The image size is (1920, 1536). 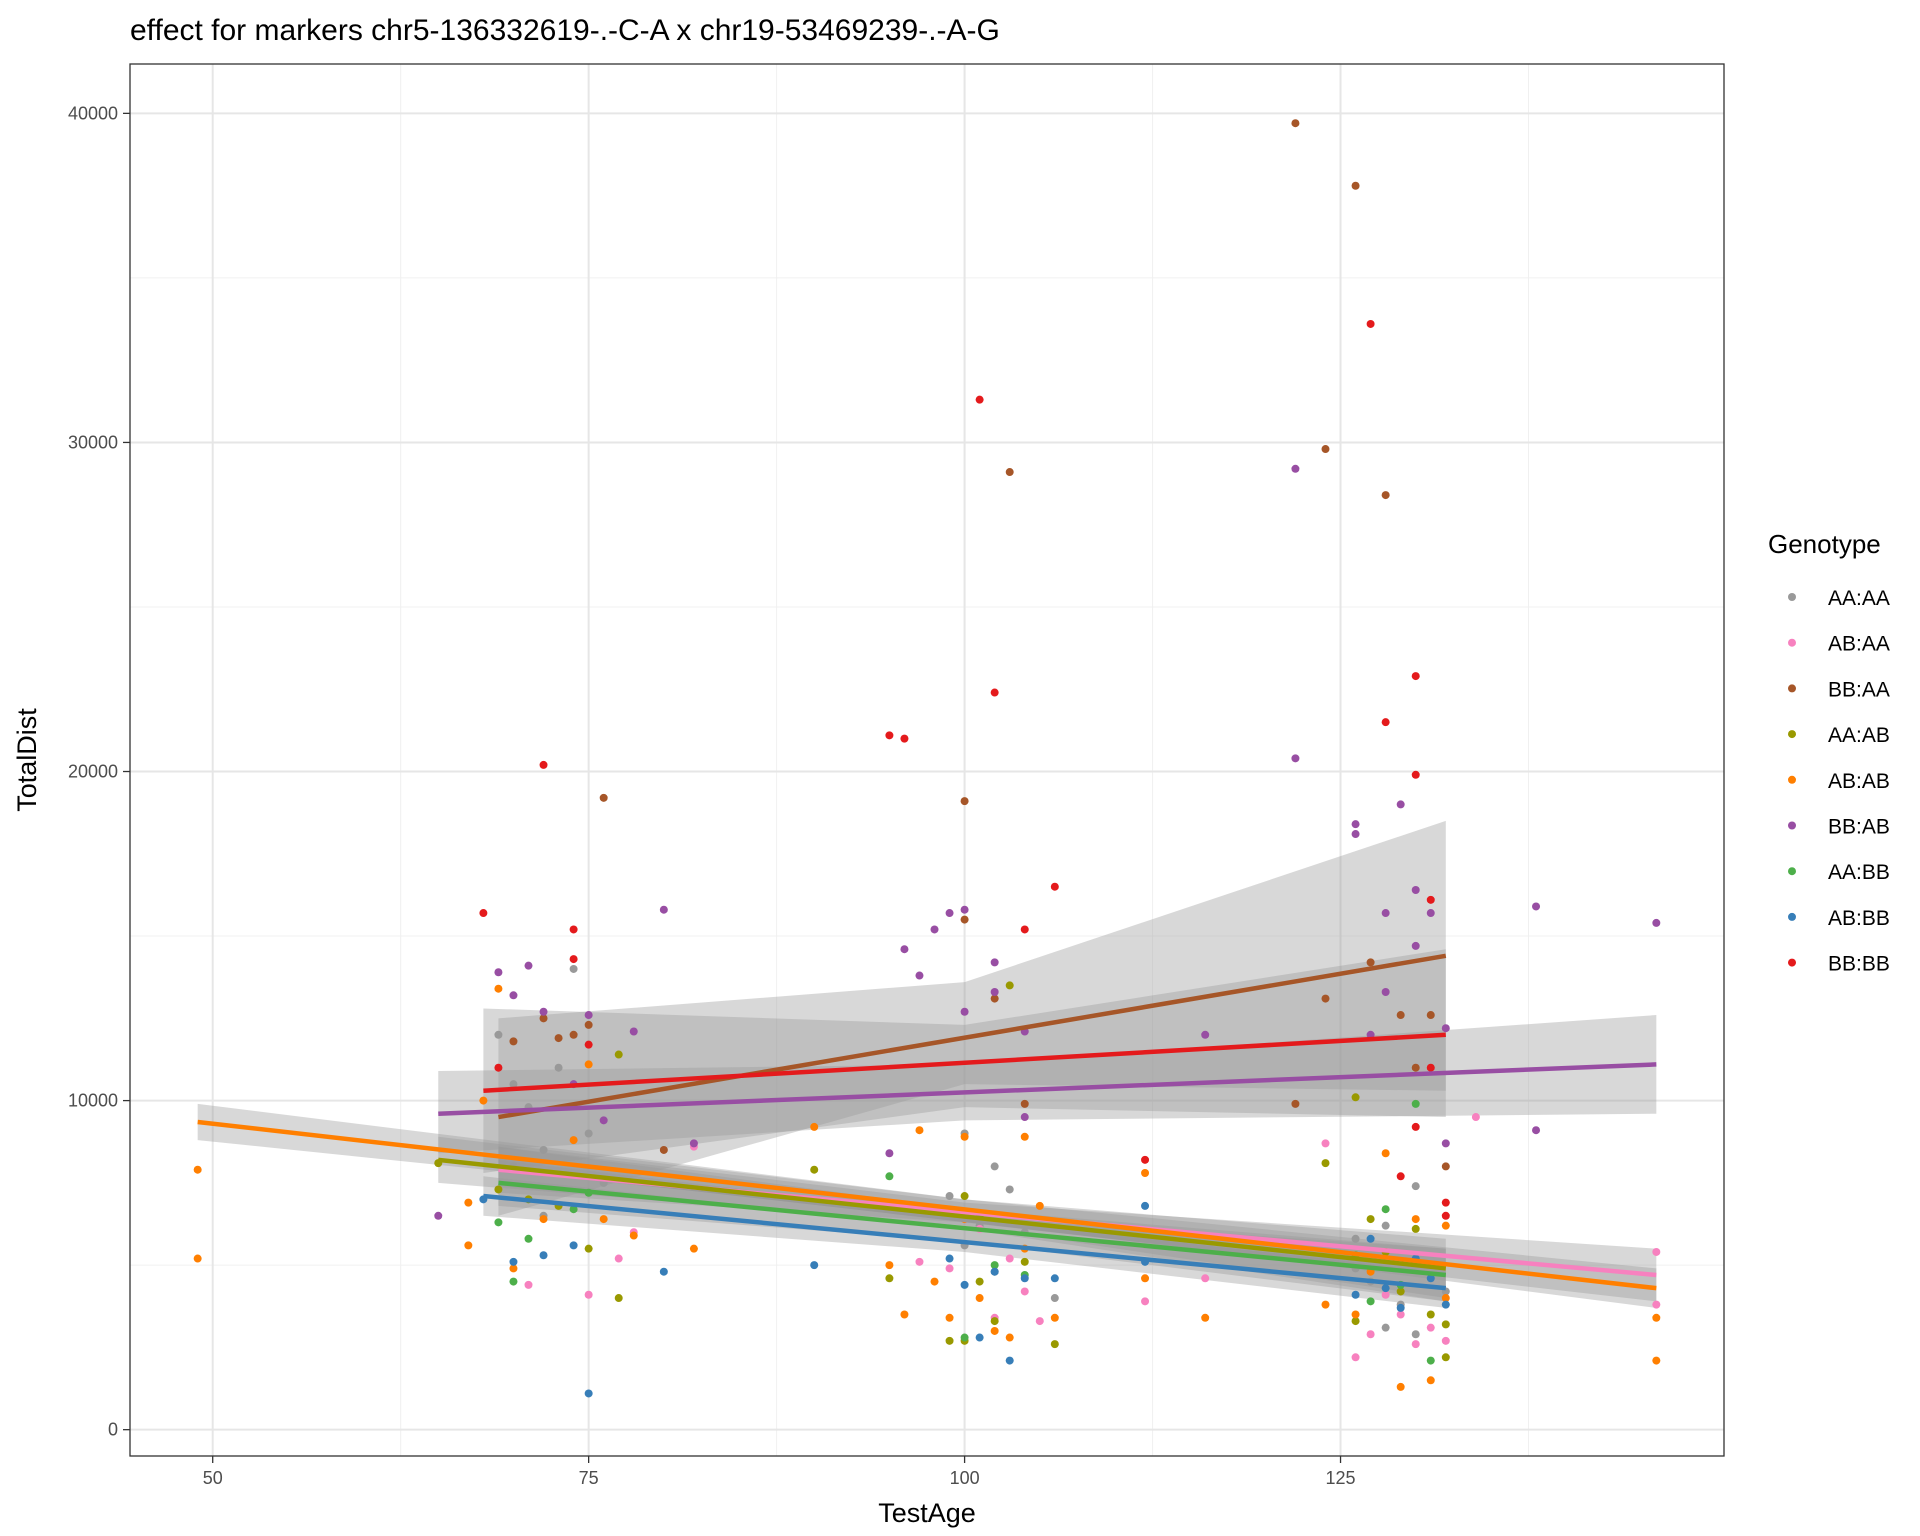 I want to click on legend-label: AB:AB, so click(x=1859, y=781).